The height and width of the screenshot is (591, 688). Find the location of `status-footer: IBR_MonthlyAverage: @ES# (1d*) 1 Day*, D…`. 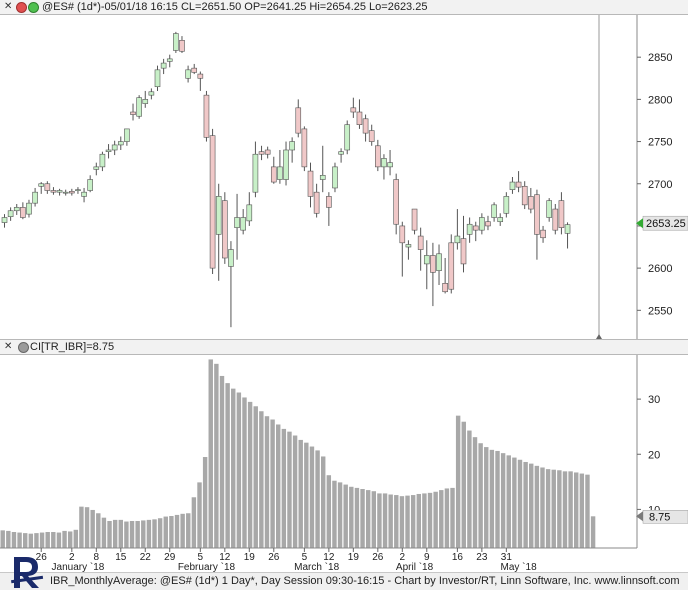

status-footer: IBR_MonthlyAverage: @ES# (1d*) 1 Day*, D… is located at coordinates (344, 573).